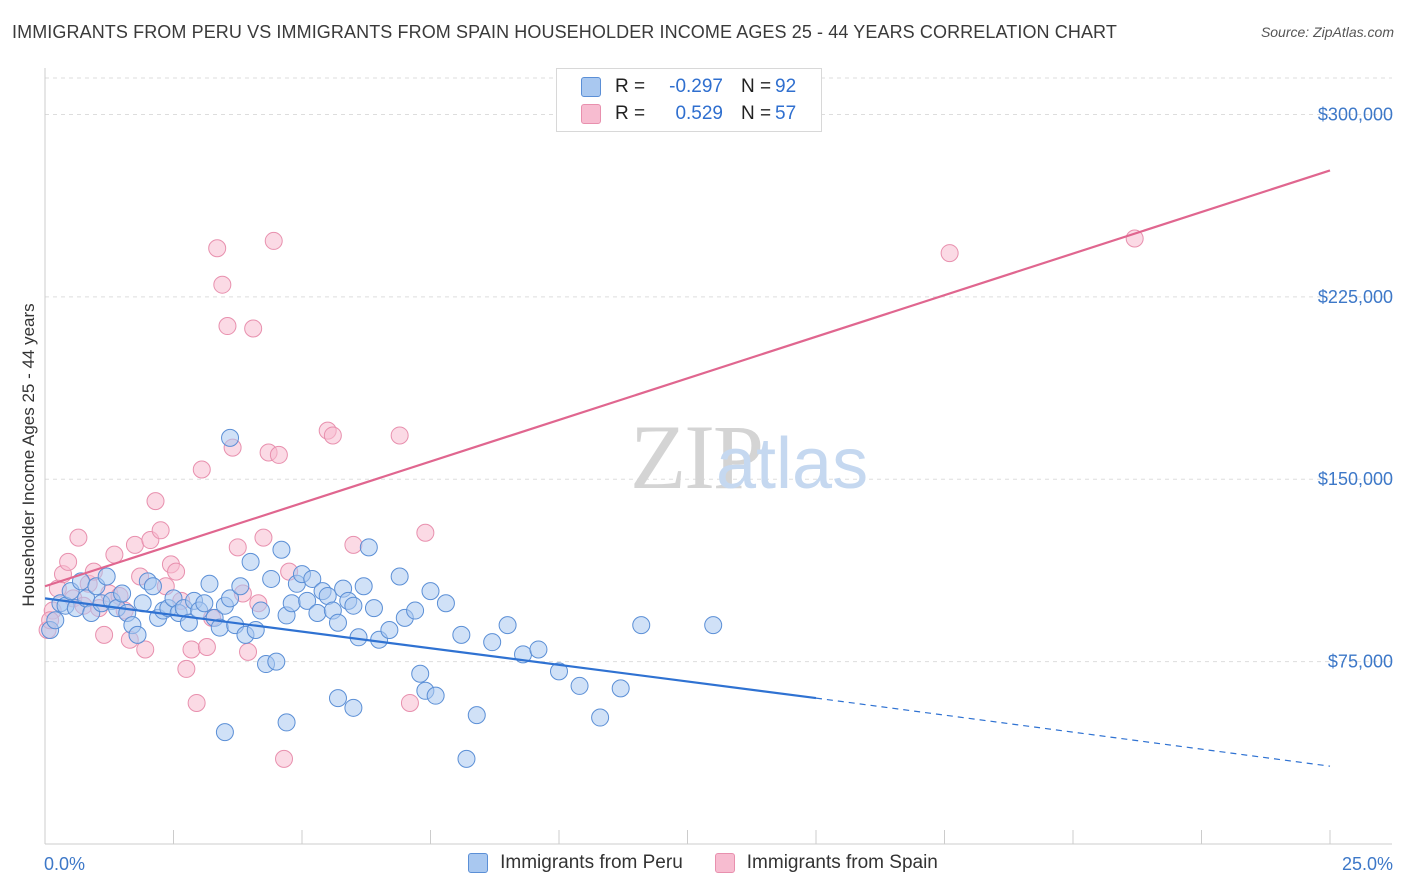 The height and width of the screenshot is (892, 1406). What do you see at coordinates (1327, 32) in the screenshot?
I see `source-label: Source: ZipAtlas.com` at bounding box center [1327, 32].